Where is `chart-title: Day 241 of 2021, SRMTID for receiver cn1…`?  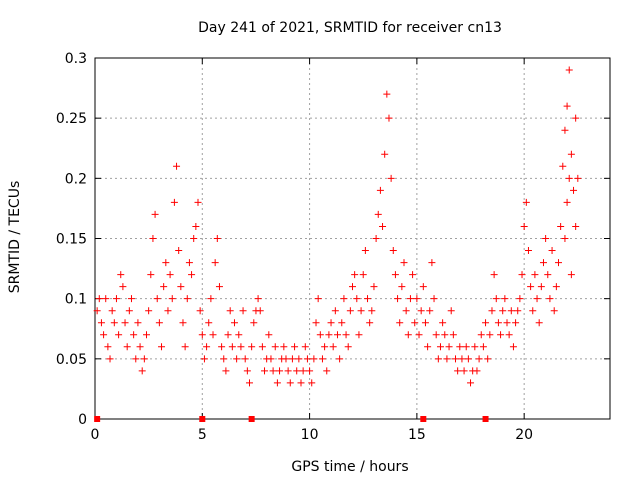
chart-title: Day 241 of 2021, SRMTID for receiver cn1… is located at coordinates (350, 28).